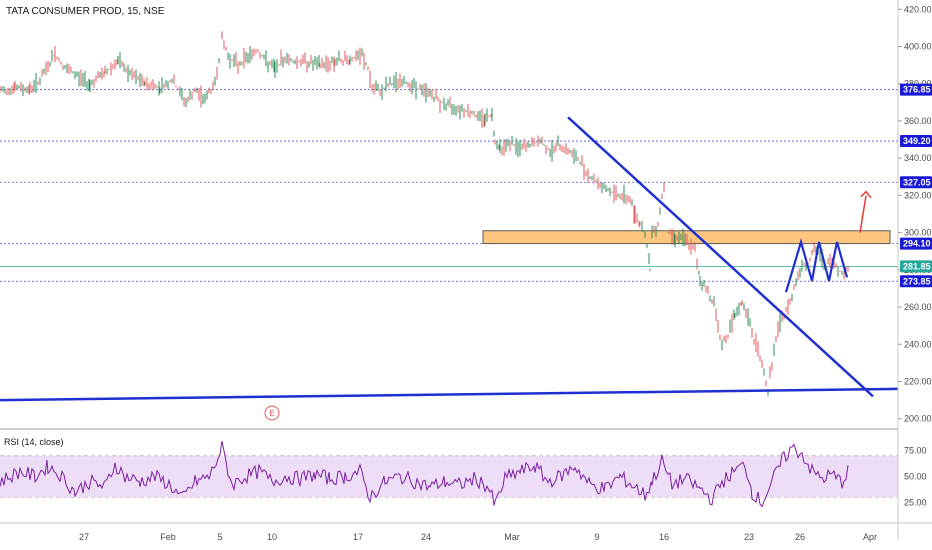 This screenshot has width=932, height=550. Describe the element at coordinates (915, 477) in the screenshot. I see `rsi-tick-label: 50.00` at that location.